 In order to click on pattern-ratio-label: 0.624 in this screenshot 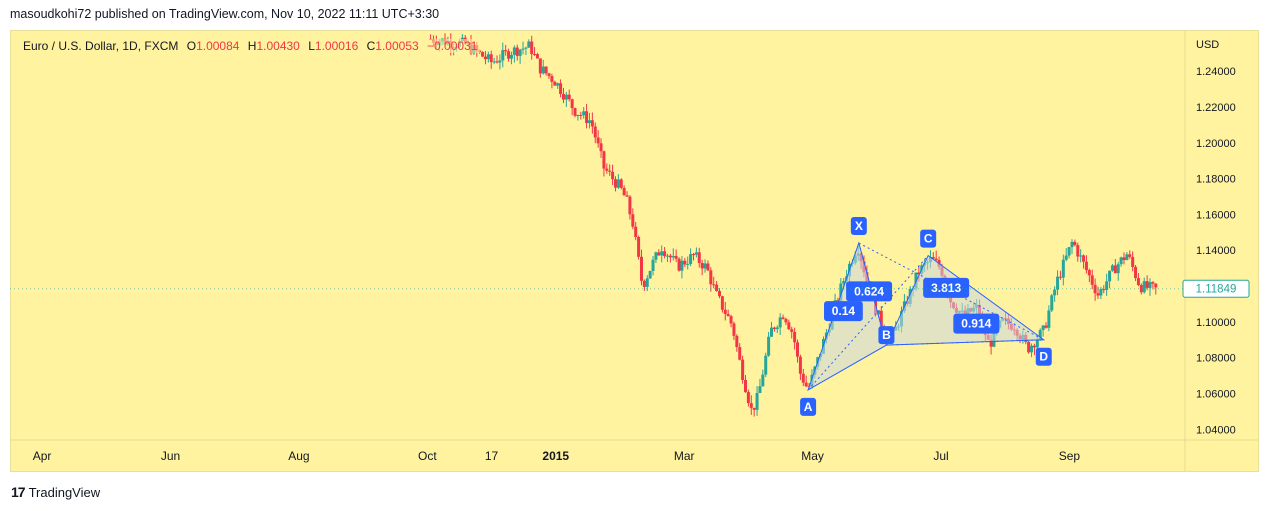, I will do `click(869, 291)`.